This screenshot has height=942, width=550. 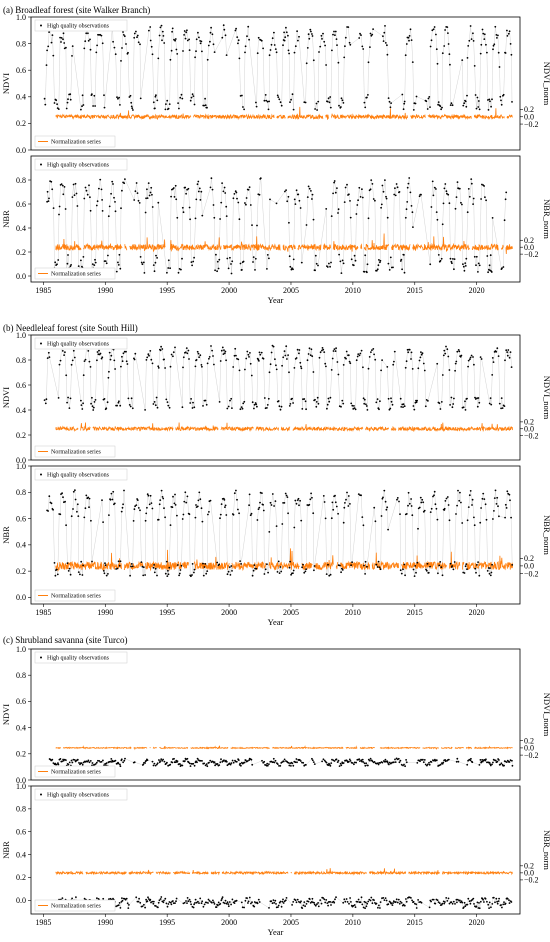 What do you see at coordinates (21, 675) in the screenshot?
I see `y-tick-label: 0.8` at bounding box center [21, 675].